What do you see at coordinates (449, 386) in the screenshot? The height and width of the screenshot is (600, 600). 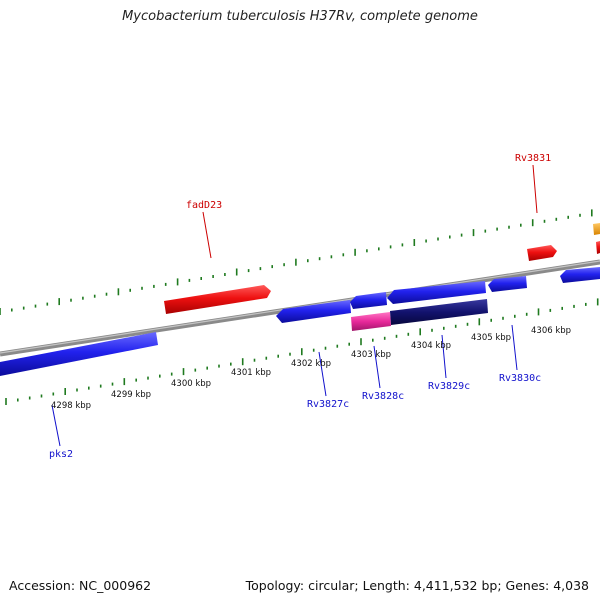 I see `gene-label-Rv3829c: Rv3829c` at bounding box center [449, 386].